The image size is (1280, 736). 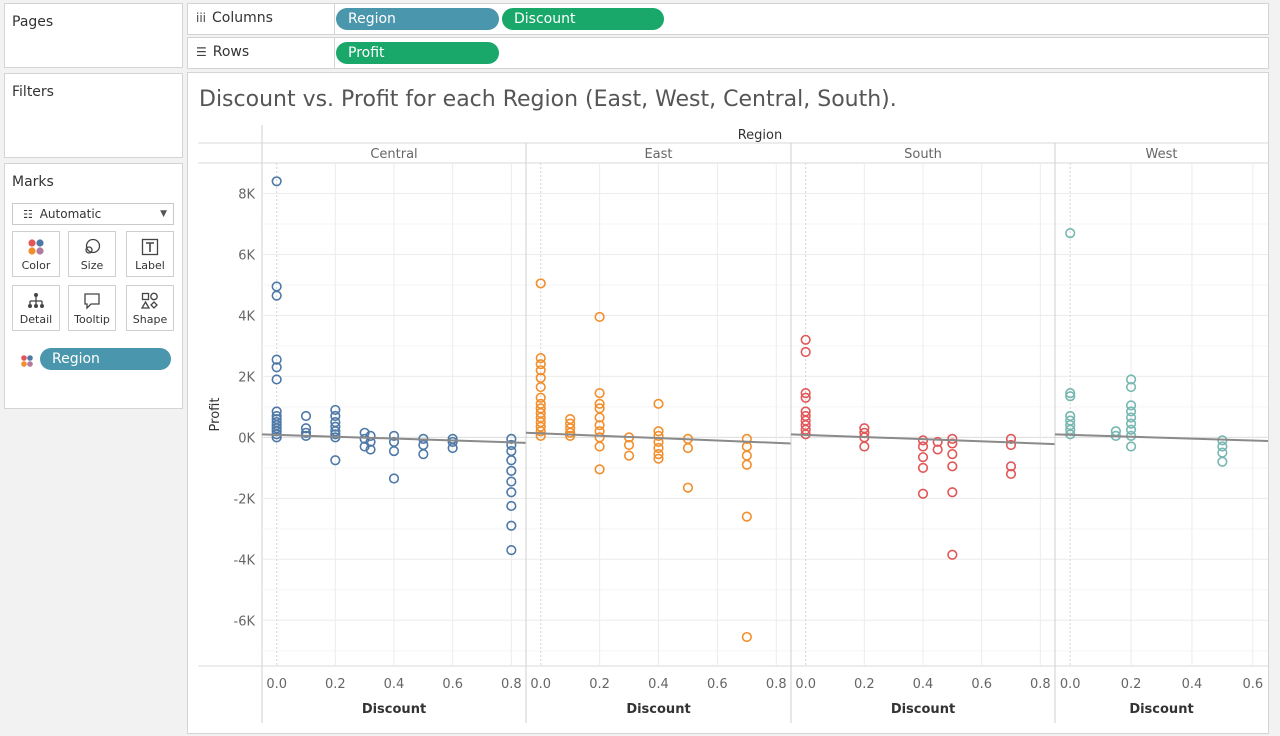 What do you see at coordinates (105, 359) in the screenshot?
I see `region-color-pill: Region` at bounding box center [105, 359].